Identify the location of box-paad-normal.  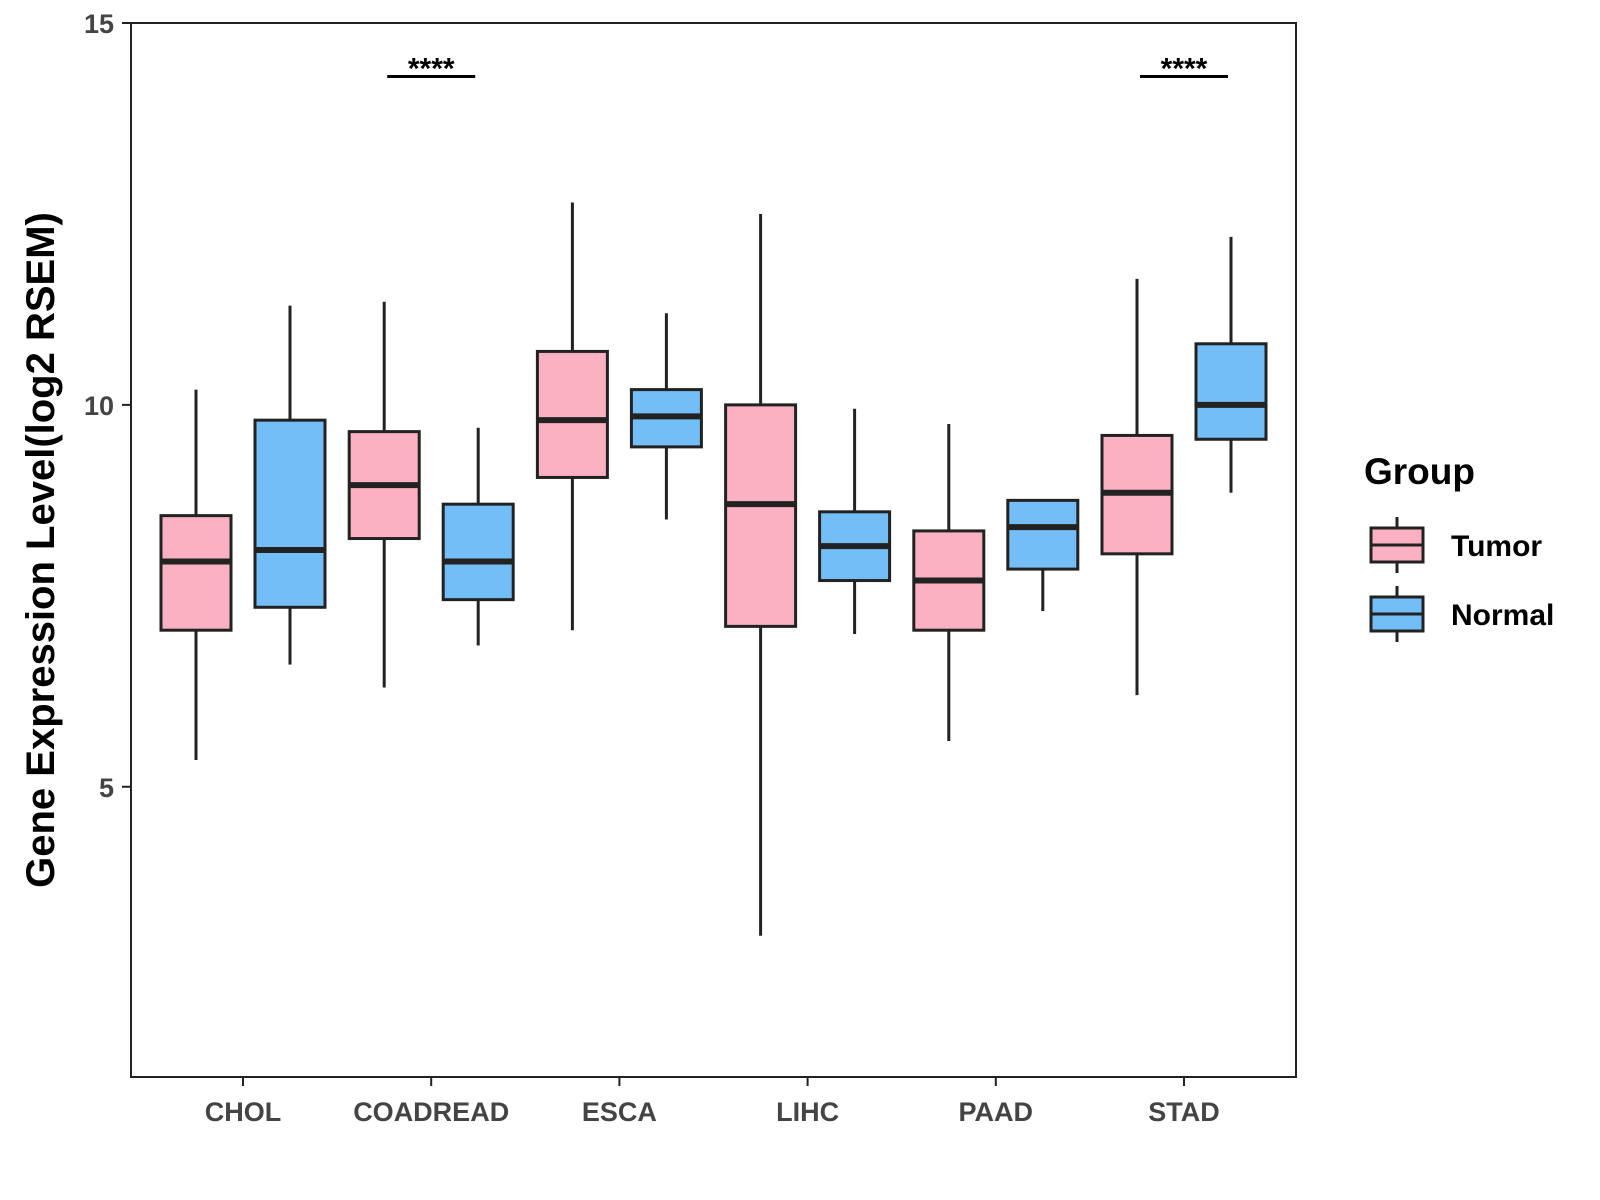
(1043, 555).